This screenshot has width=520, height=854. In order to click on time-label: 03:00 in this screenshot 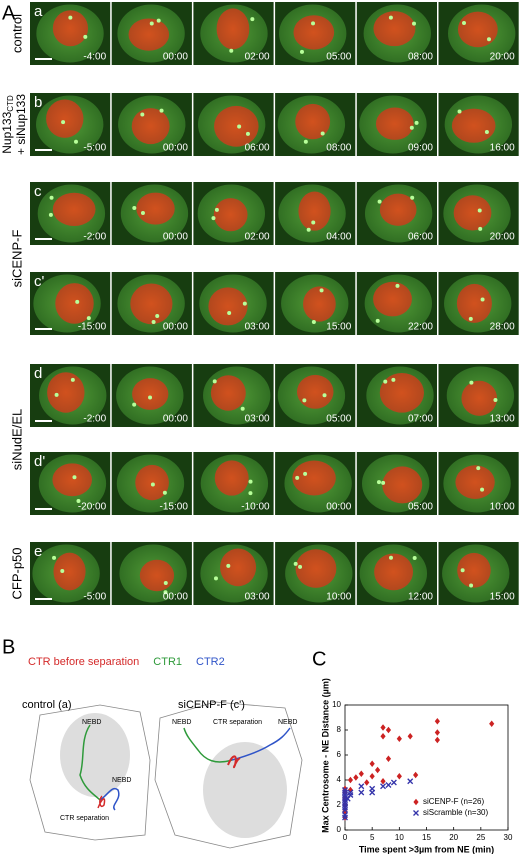, I will do `click(257, 597)`.